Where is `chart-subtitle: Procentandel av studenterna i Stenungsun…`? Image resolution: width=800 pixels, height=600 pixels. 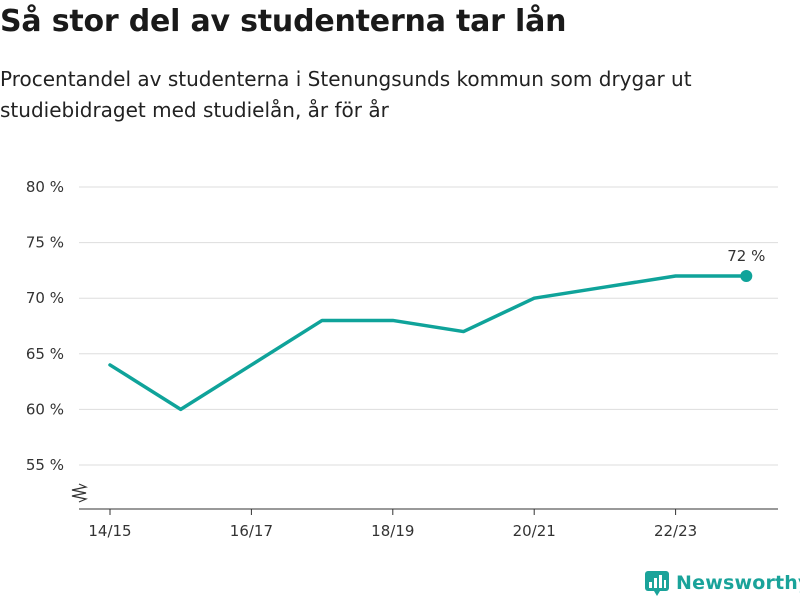 chart-subtitle: Procentandel av studenterna i Stenungsun… is located at coordinates (346, 94).